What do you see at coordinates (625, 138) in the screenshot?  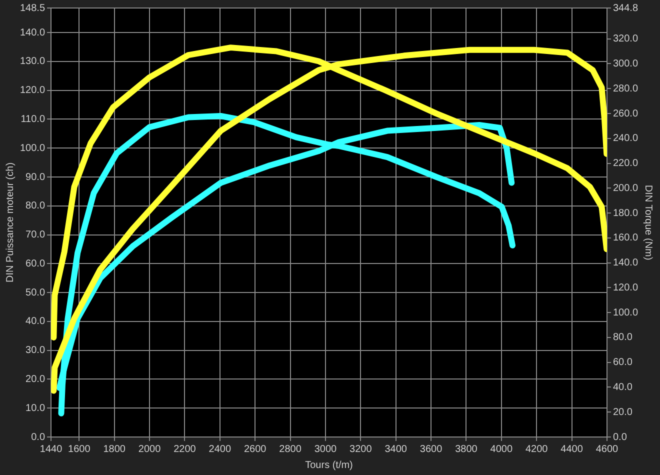 I see `y2-tick-label: 240.0` at bounding box center [625, 138].